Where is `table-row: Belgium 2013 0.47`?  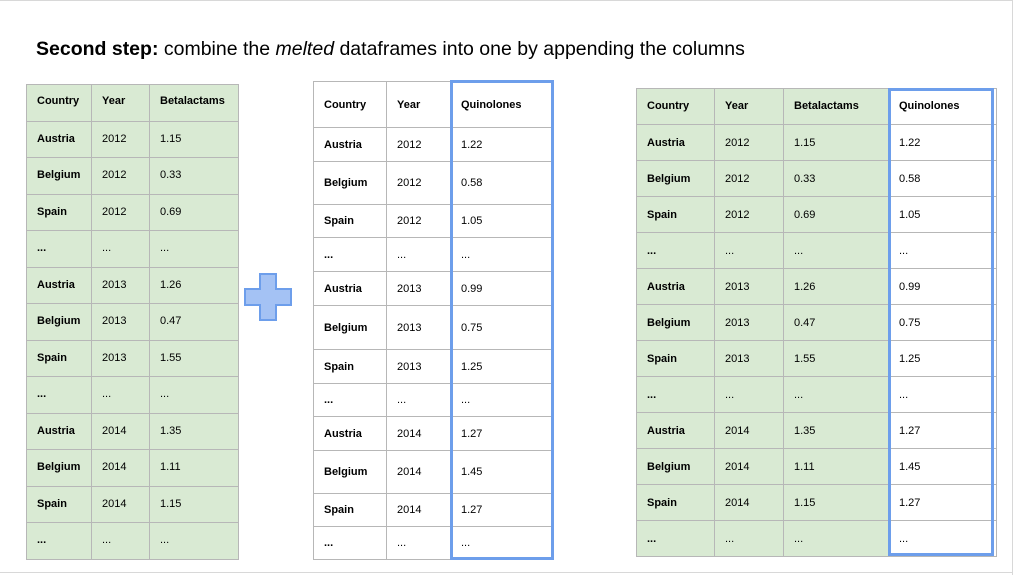 table-row: Belgium 2013 0.47 is located at coordinates (132, 322).